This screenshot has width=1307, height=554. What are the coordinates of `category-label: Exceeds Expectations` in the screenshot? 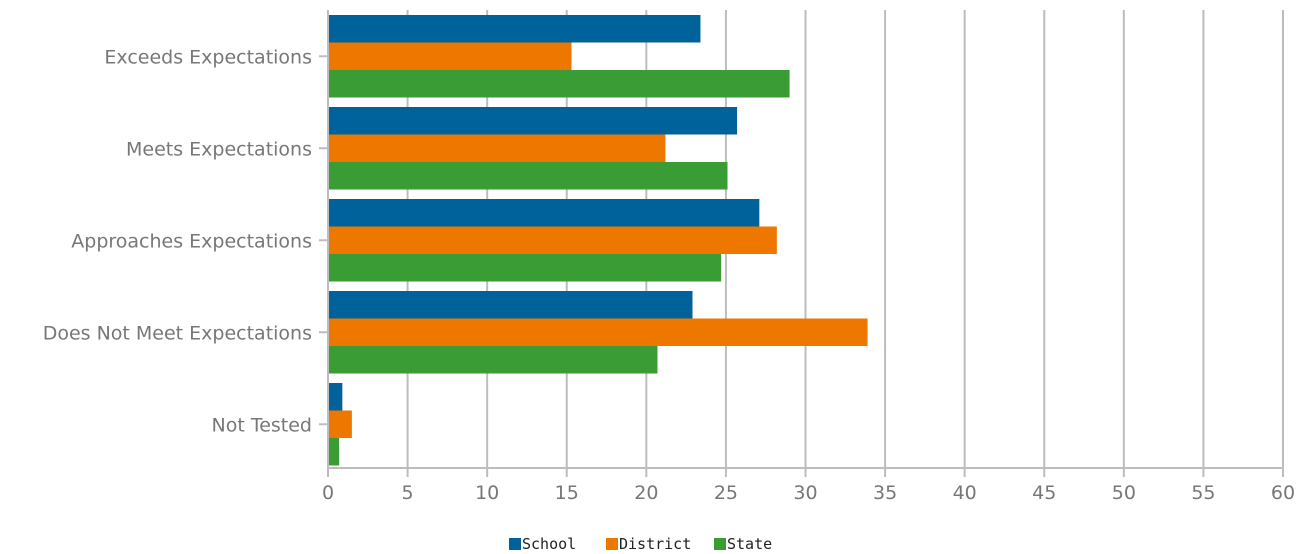 It's located at (208, 57).